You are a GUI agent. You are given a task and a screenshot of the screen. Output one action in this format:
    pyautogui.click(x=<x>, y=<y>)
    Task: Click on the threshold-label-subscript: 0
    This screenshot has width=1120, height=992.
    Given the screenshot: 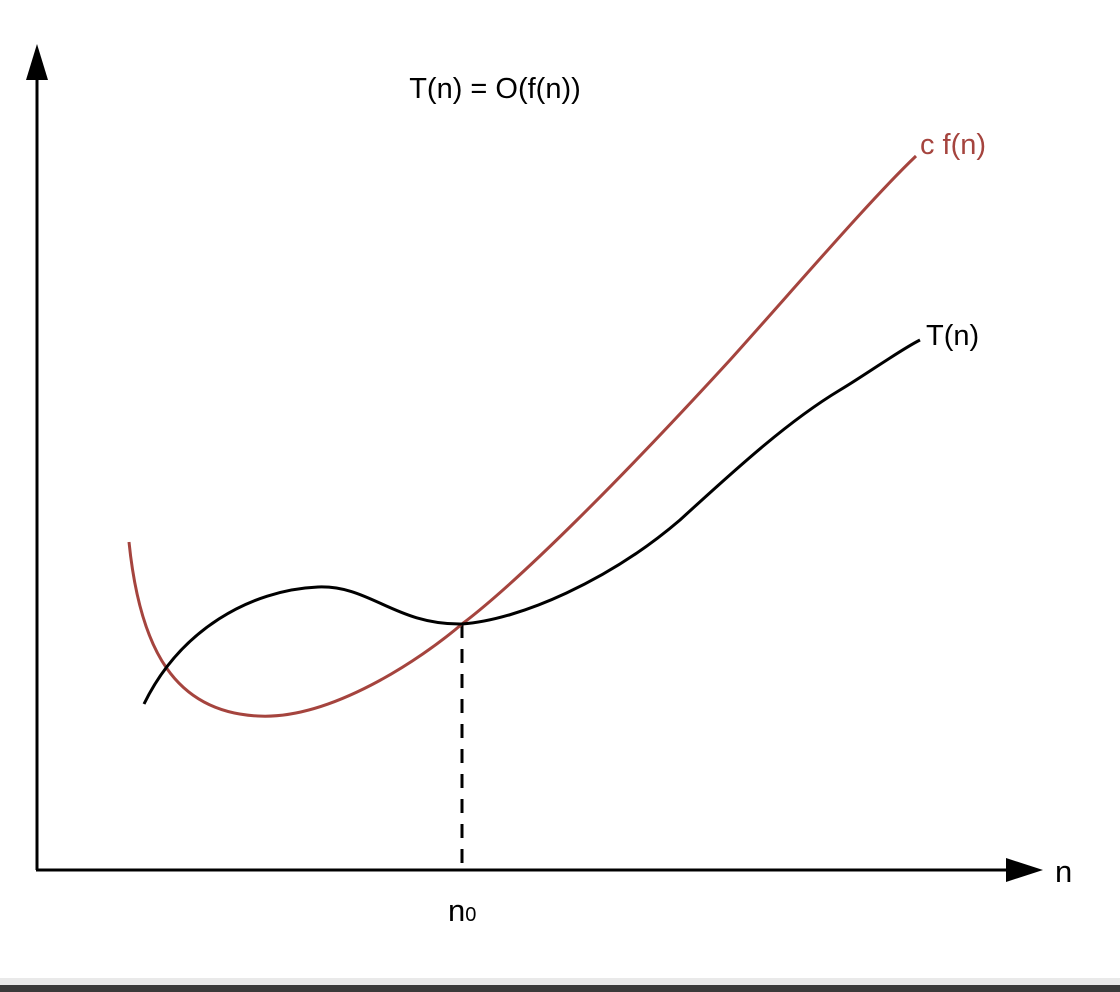 What is the action you would take?
    pyautogui.click(x=470, y=915)
    